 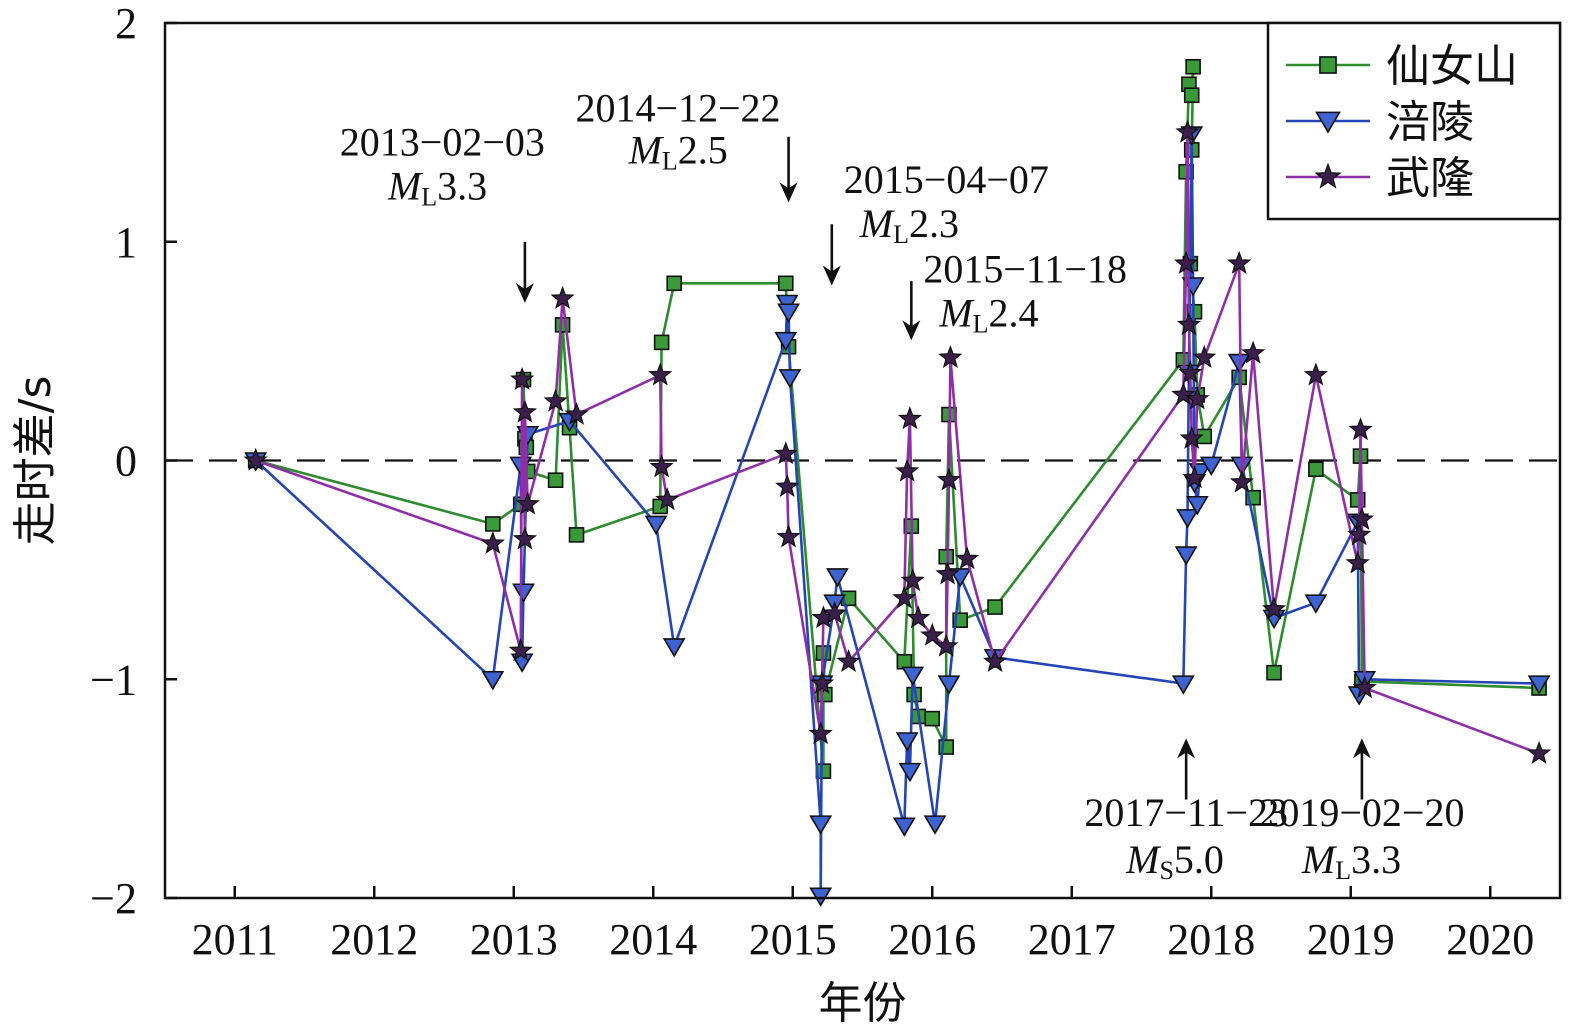 I want to click on event-magnitude-label: ML2.4, so click(x=988, y=315).